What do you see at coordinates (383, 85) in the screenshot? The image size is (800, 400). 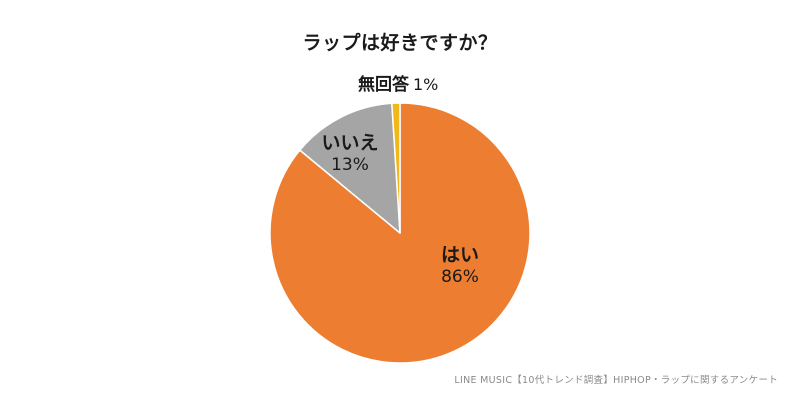 I see `slice-label-no-answer-name: 無回答` at bounding box center [383, 85].